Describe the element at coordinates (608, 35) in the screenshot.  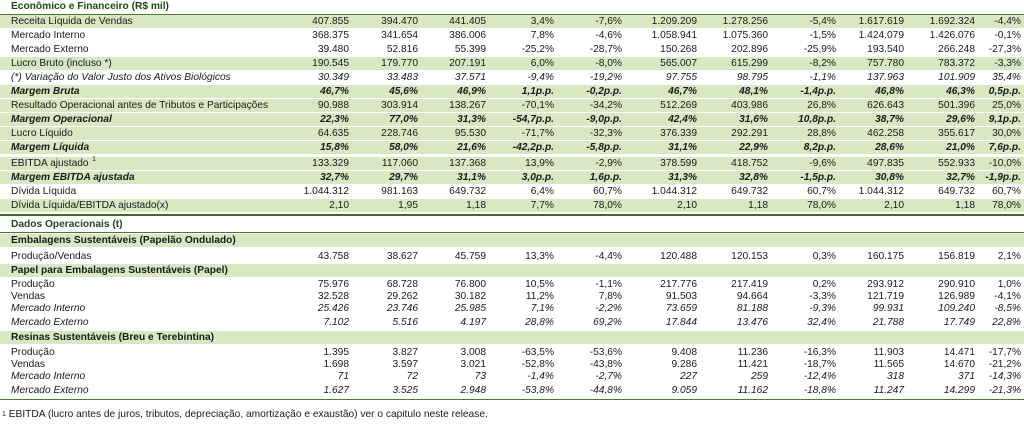
I see `table-cell: -4,6%` at that location.